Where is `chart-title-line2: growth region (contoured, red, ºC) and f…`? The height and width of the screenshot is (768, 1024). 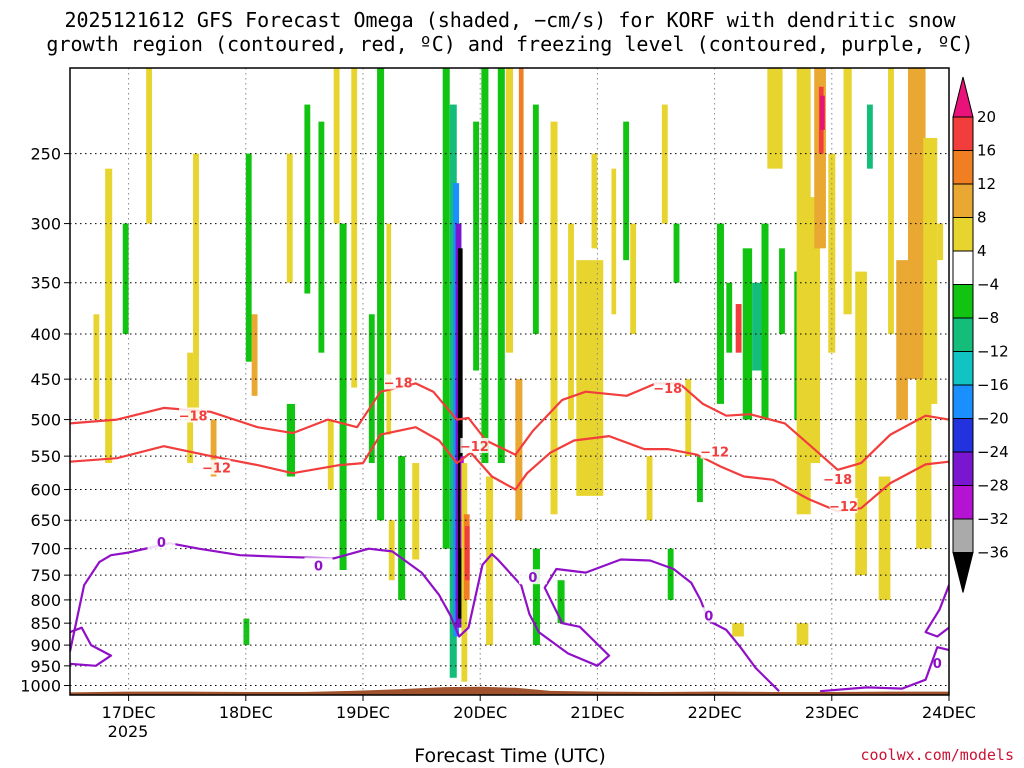 chart-title-line2: growth region (contoured, red, ºC) and f… is located at coordinates (509, 44).